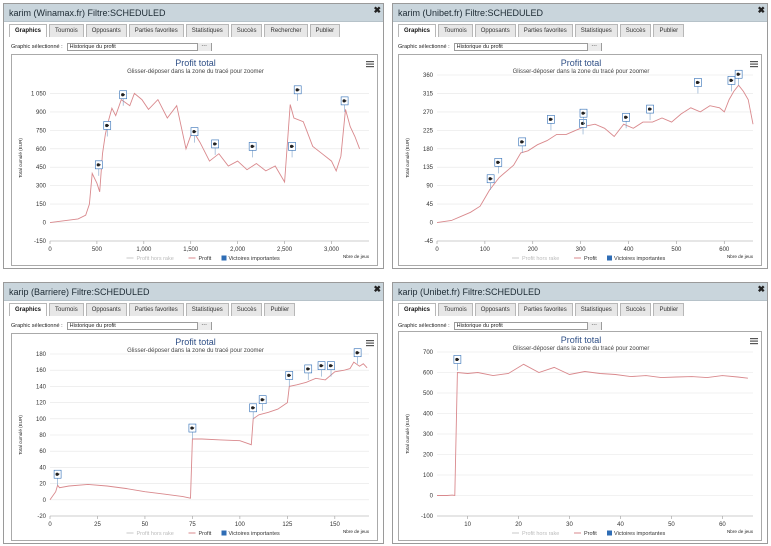 This screenshot has width=771, height=546. I want to click on chart-title: Profit total, so click(581, 63).